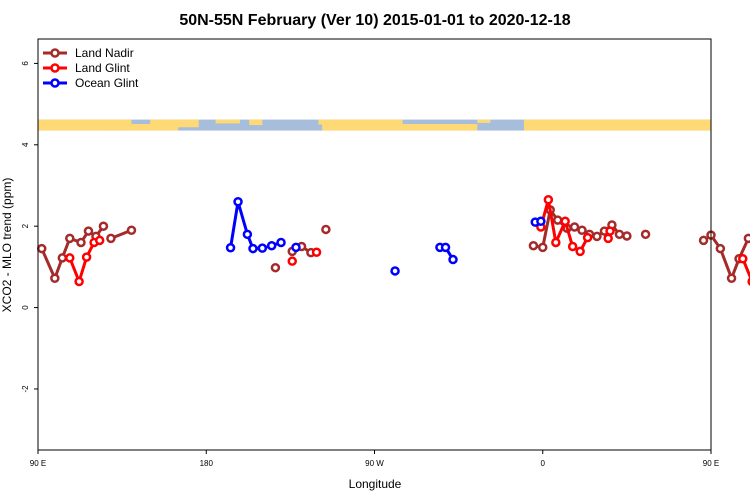  I want to click on legend-label: Ocean Glint, so click(107, 83).